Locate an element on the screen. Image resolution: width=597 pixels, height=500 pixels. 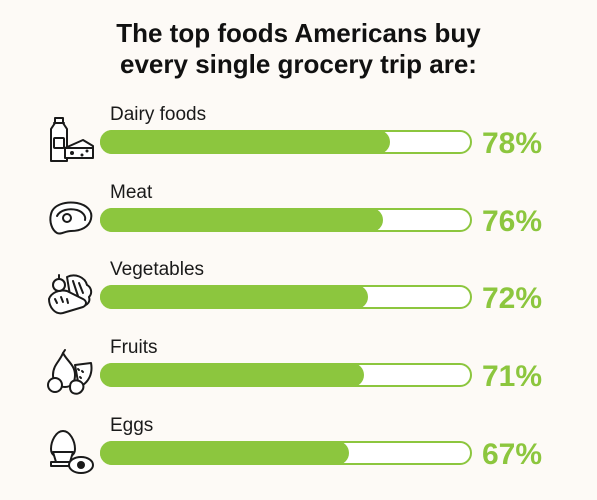
bar-row-dairy: Dairy foods 78% is located at coordinates (298, 137).